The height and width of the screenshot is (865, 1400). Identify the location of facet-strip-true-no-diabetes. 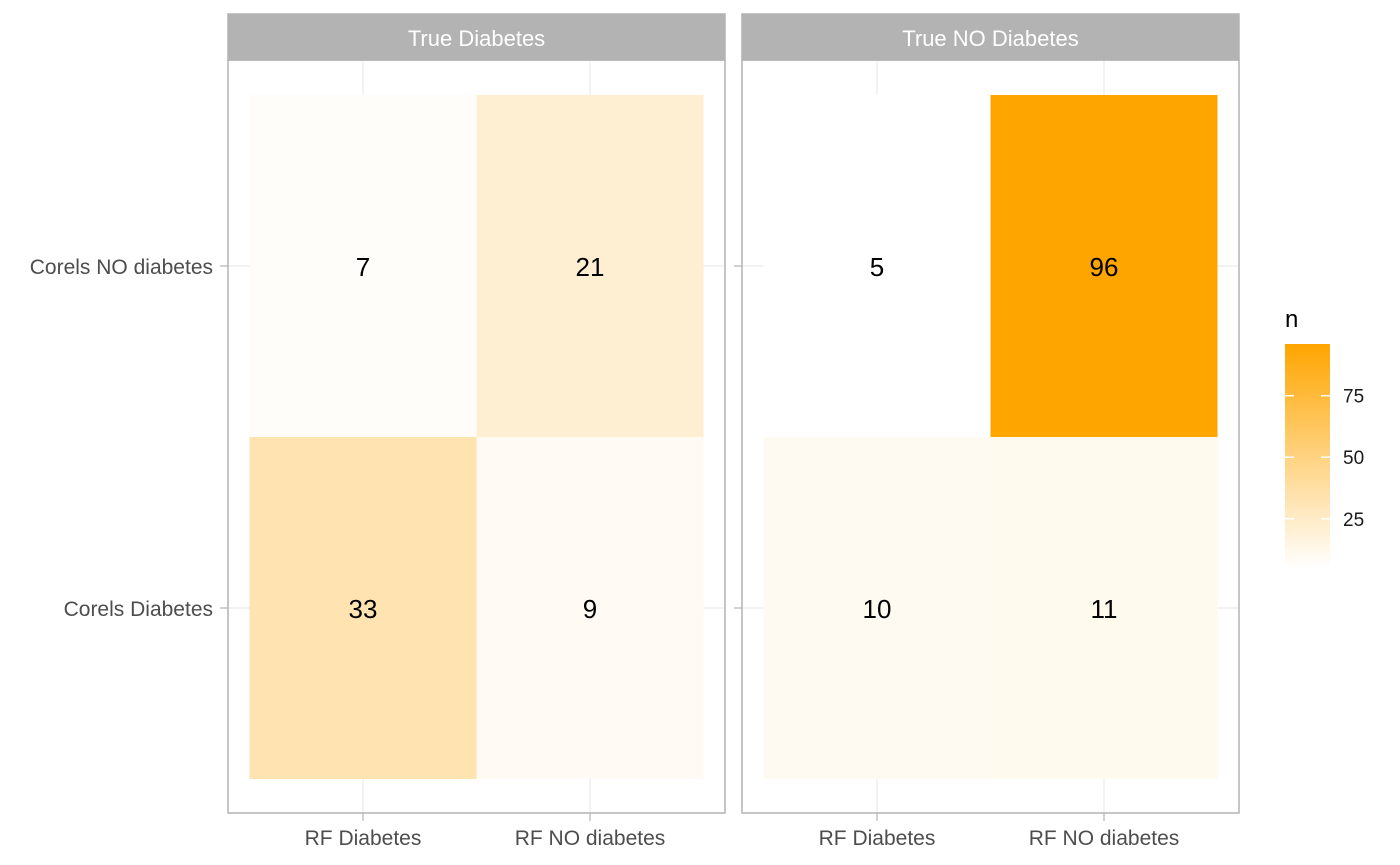
(990, 37).